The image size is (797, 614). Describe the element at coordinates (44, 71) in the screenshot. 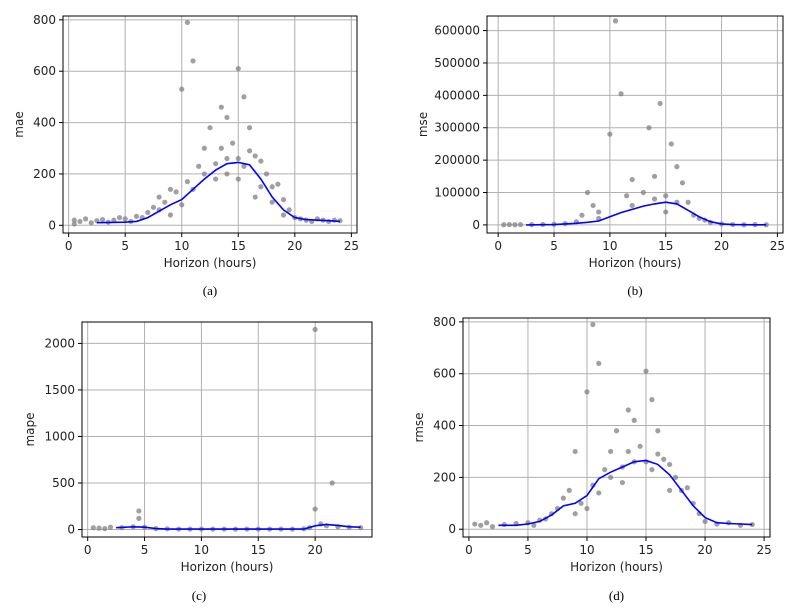

I see `y-tick-label: 600` at that location.